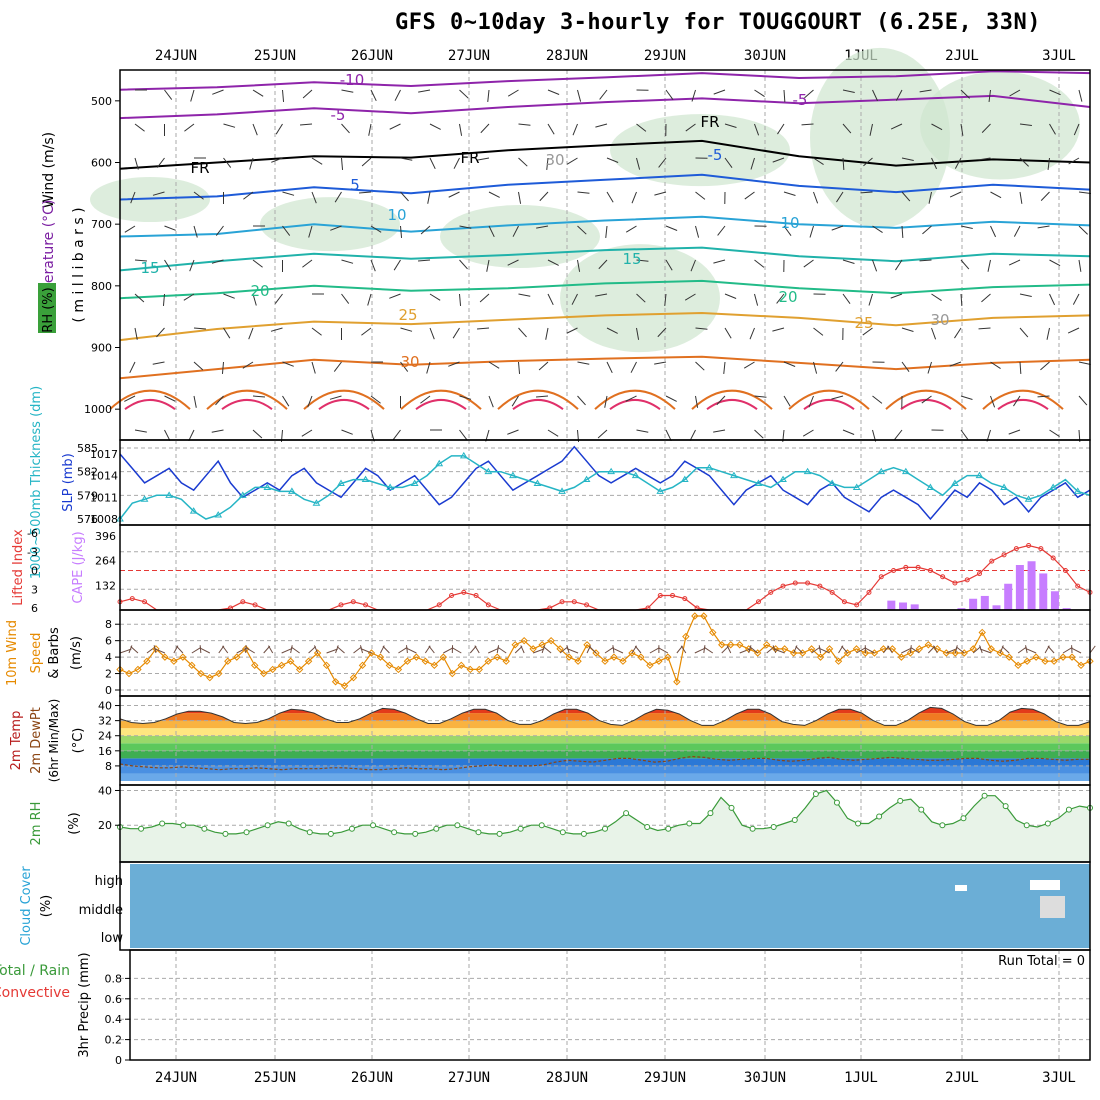 This screenshot has height=1100, width=1100. I want to click on legend-convective: Convective, so click(35, 993).